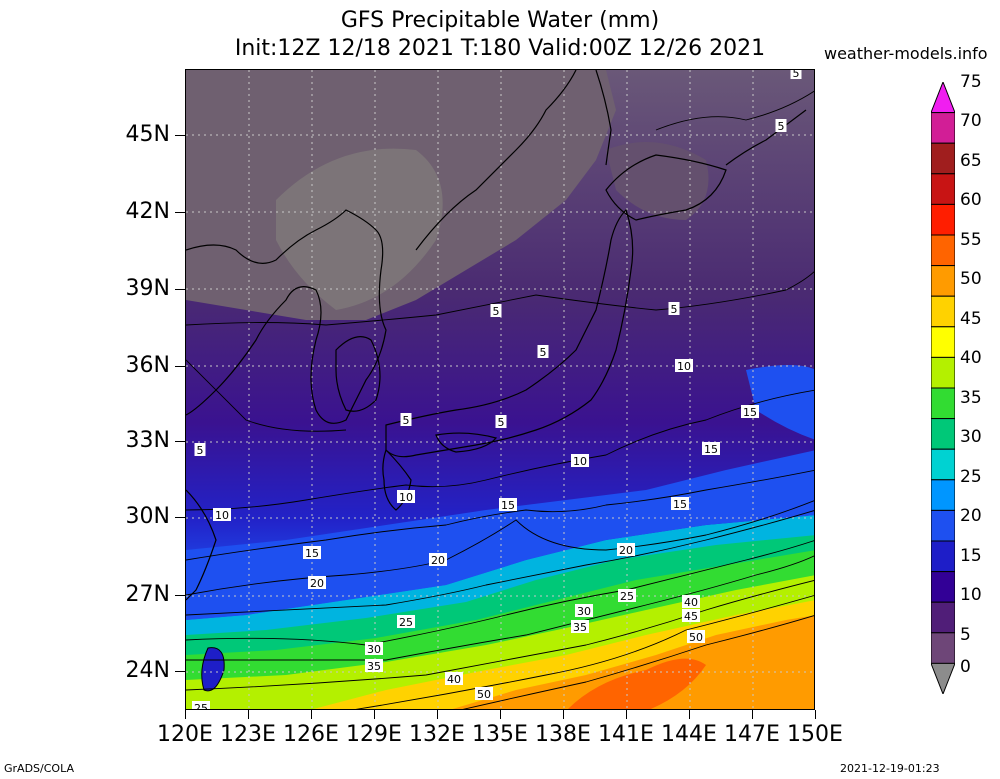 This screenshot has width=1000, height=779. Describe the element at coordinates (780, 402) in the screenshot. I see `moist-patch-east` at that location.